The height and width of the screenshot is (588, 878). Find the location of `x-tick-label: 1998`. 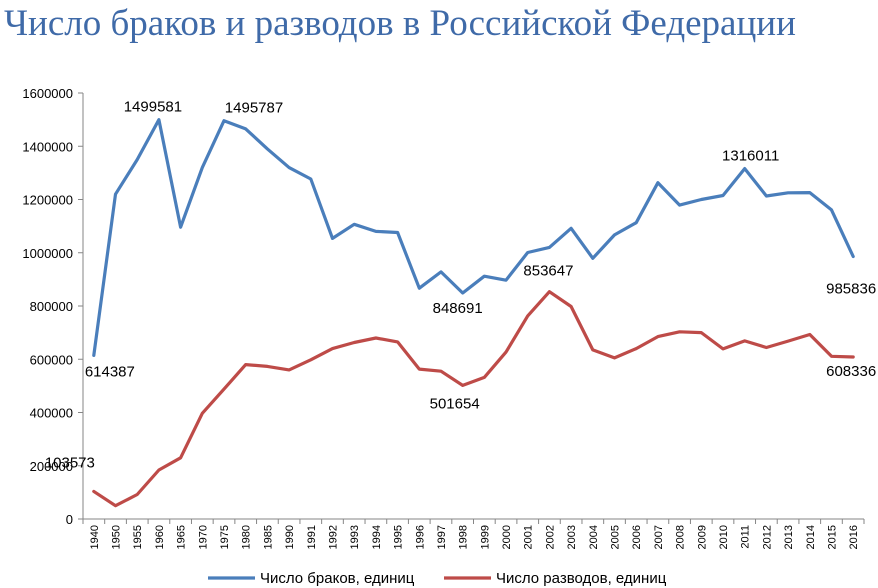

x-tick-label: 1998 is located at coordinates (464, 537).